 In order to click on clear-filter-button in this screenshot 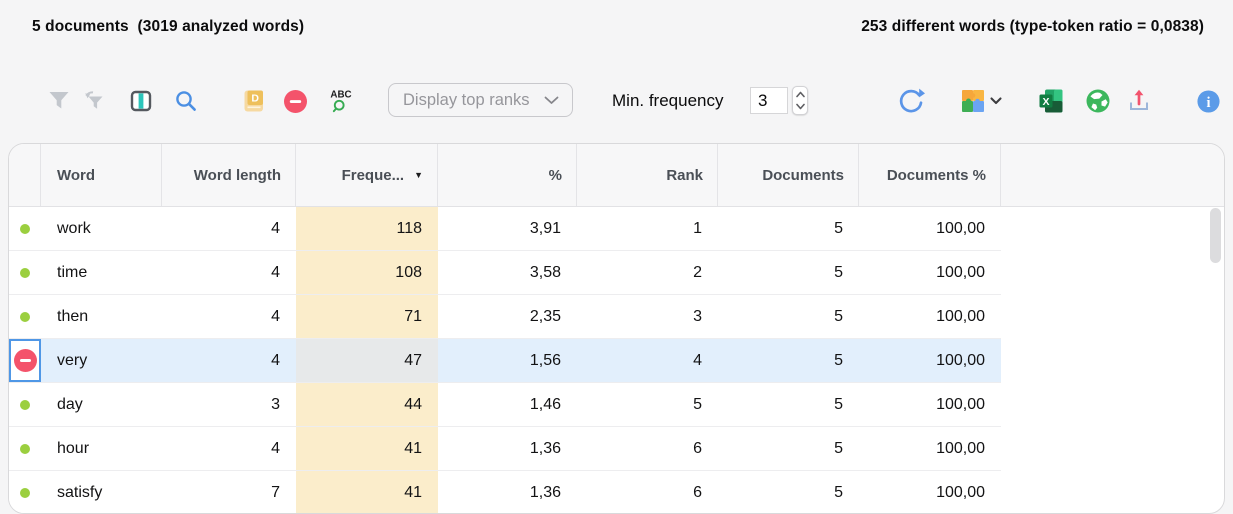, I will do `click(94, 101)`.